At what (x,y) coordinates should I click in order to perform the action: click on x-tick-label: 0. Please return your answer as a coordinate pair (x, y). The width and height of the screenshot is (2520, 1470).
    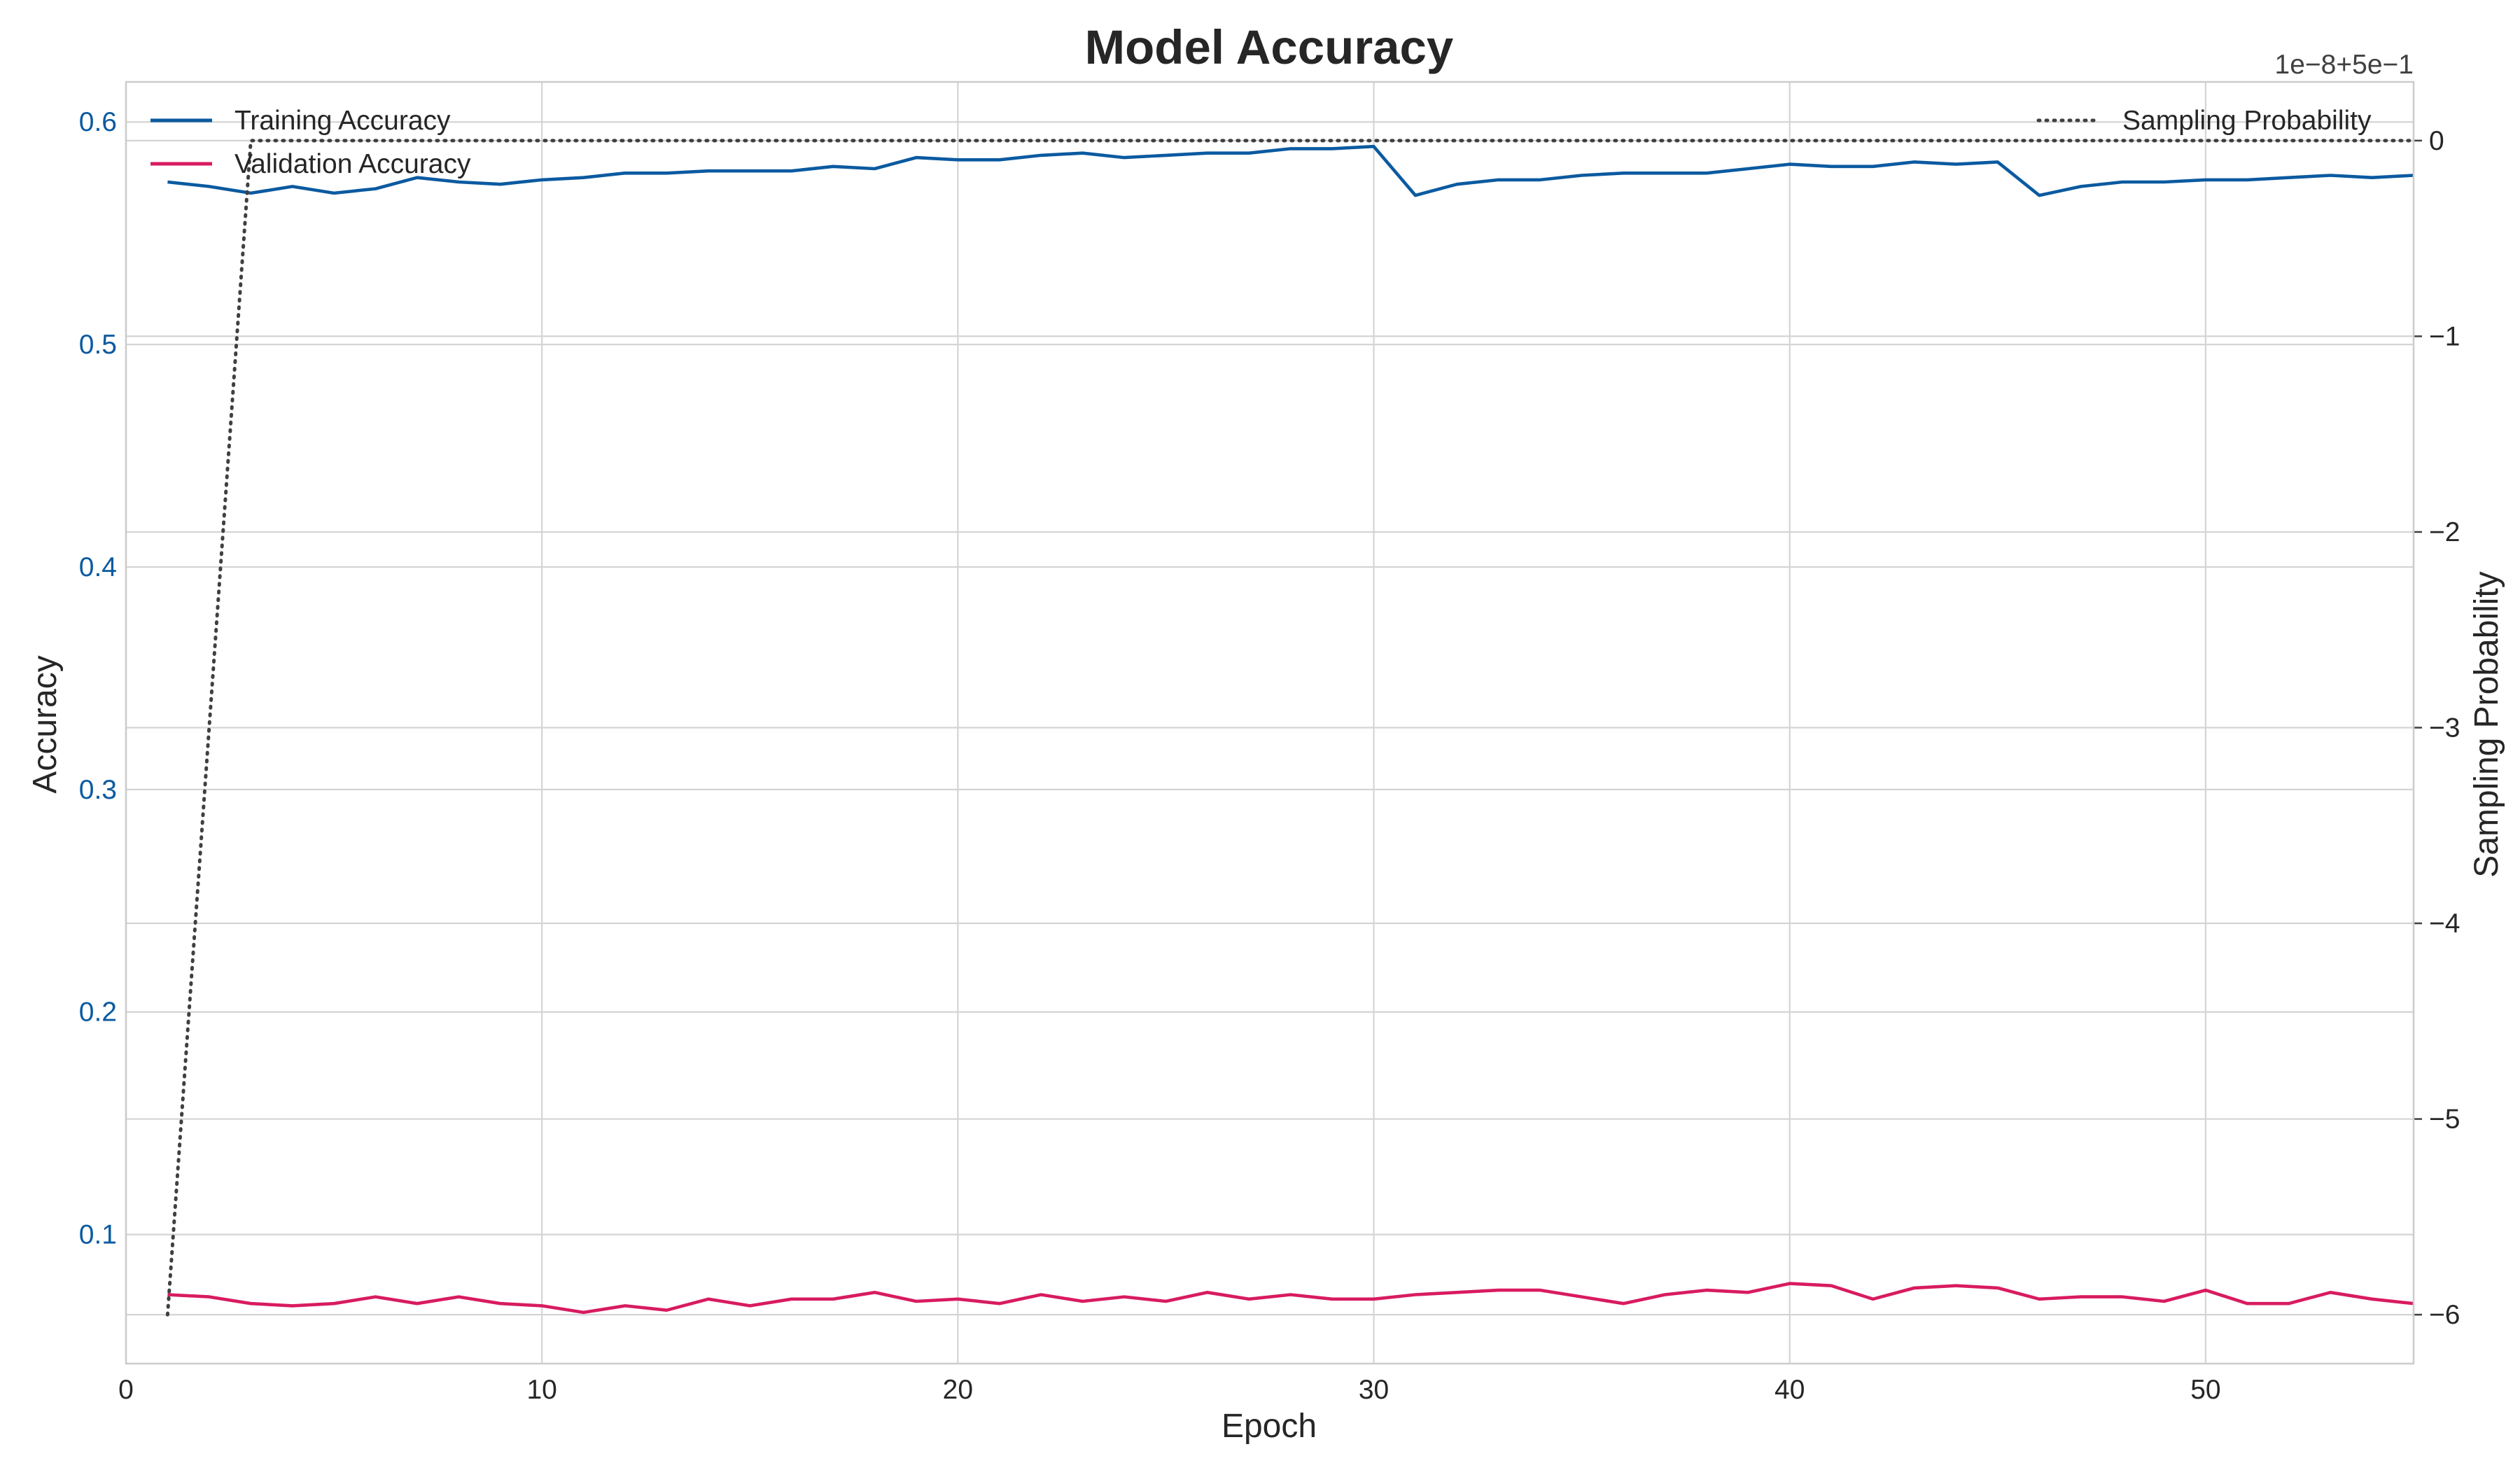
    Looking at the image, I should click on (126, 1390).